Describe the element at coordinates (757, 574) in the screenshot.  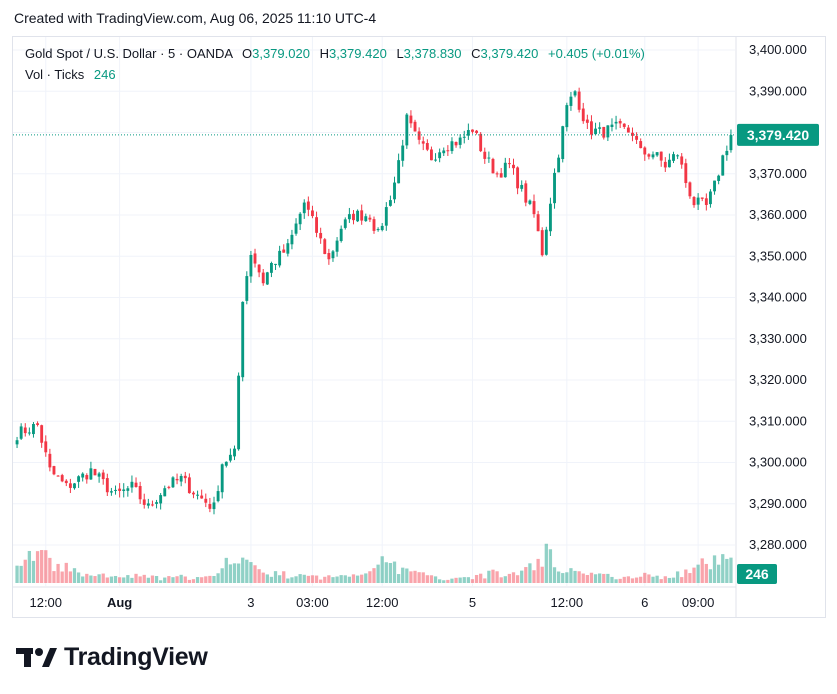
I see `volume-badge` at that location.